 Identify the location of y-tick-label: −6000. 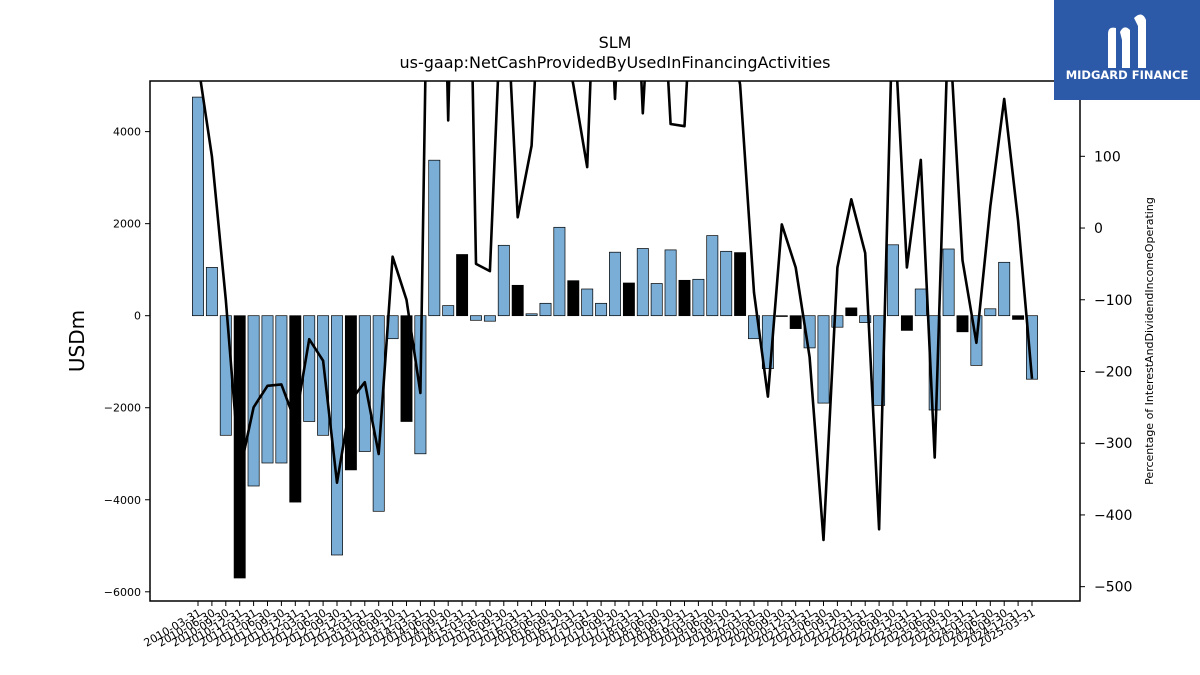
(122, 592).